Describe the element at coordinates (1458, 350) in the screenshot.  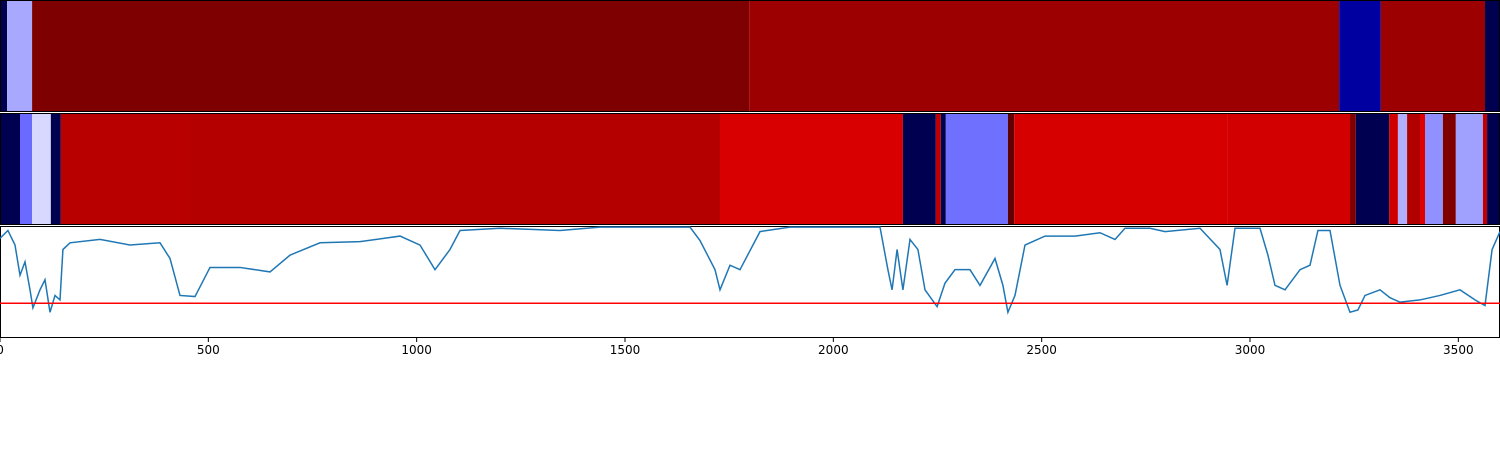
I see `x-tick-label: 3500` at that location.